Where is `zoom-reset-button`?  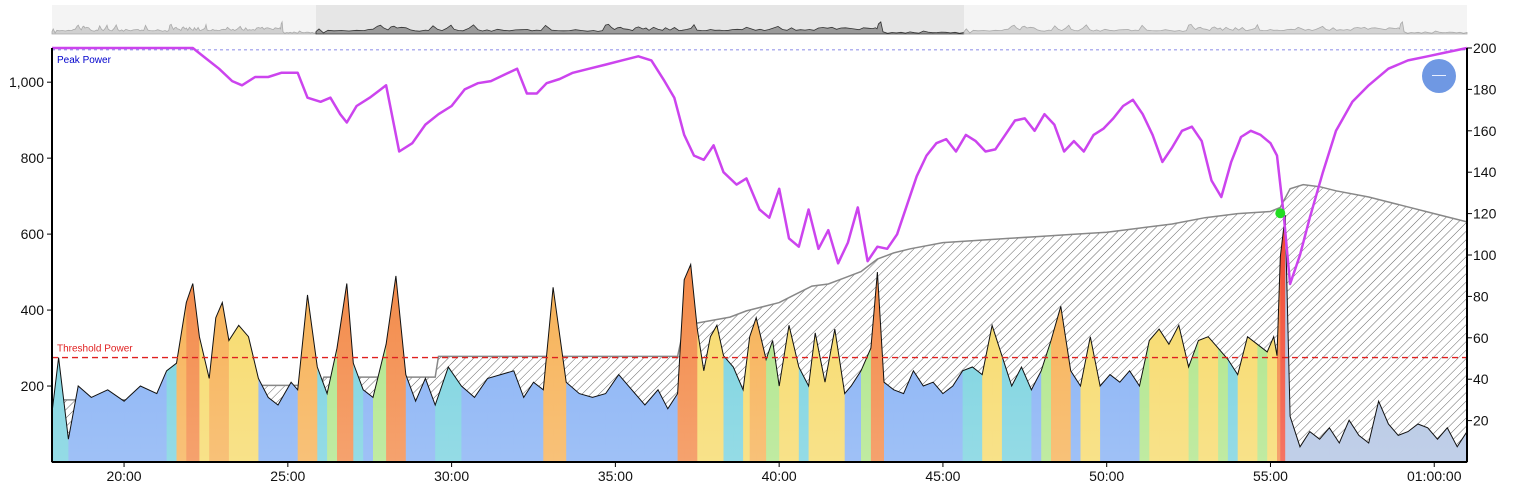 zoom-reset-button is located at coordinates (1439, 76).